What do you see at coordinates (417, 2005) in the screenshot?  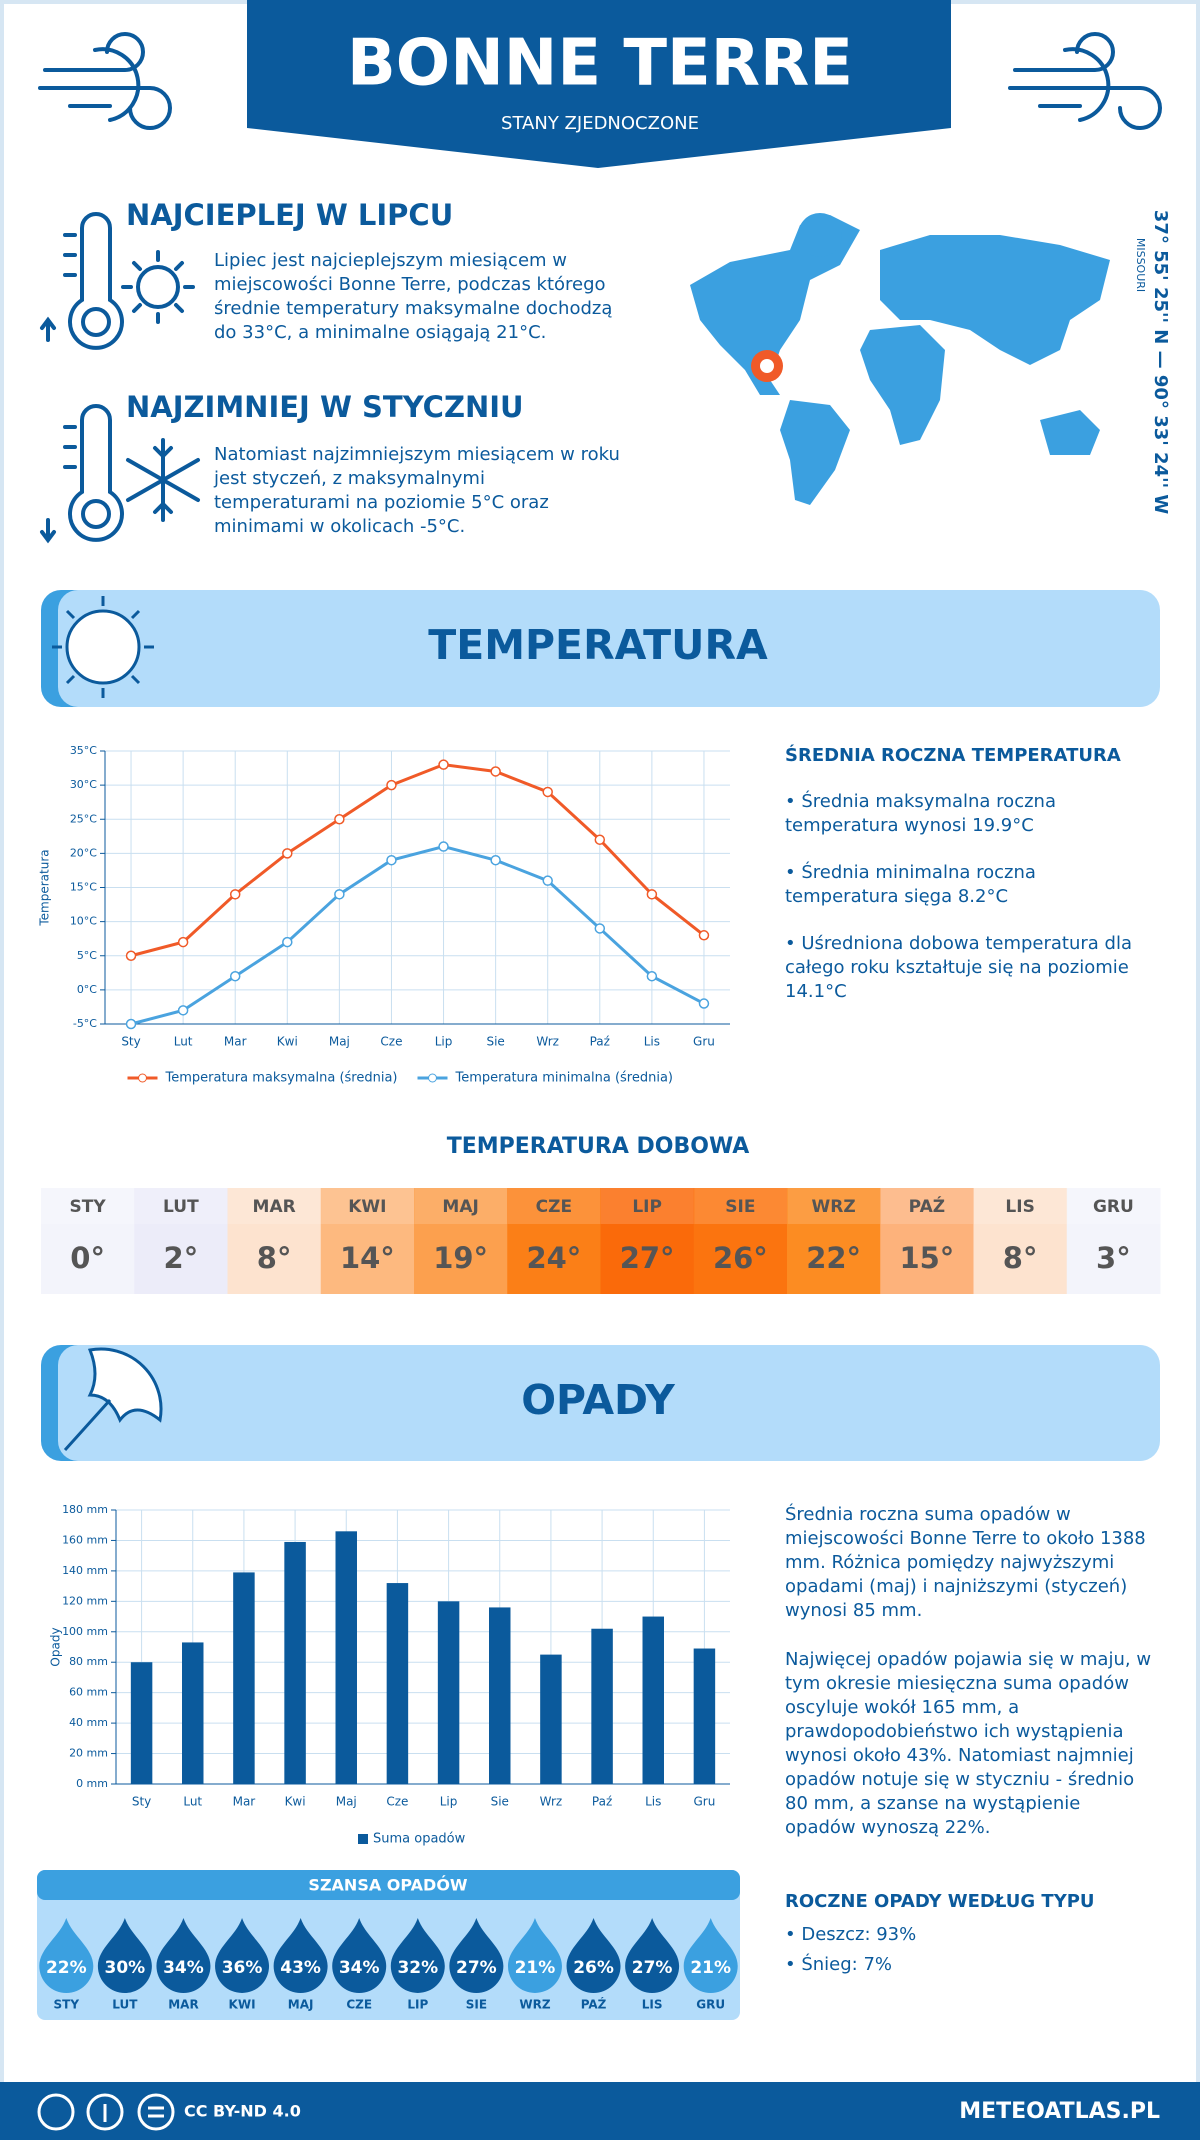 I see `drop-month: LIP` at bounding box center [417, 2005].